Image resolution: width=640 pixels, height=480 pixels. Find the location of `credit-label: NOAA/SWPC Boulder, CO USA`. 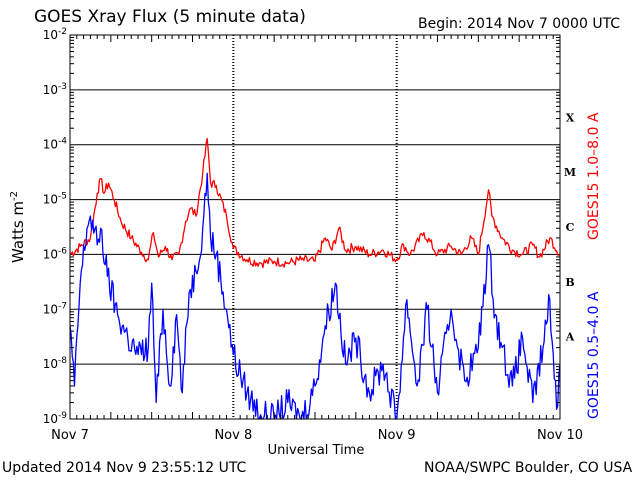

credit-label: NOAA/SWPC Boulder, CO USA is located at coordinates (528, 468).